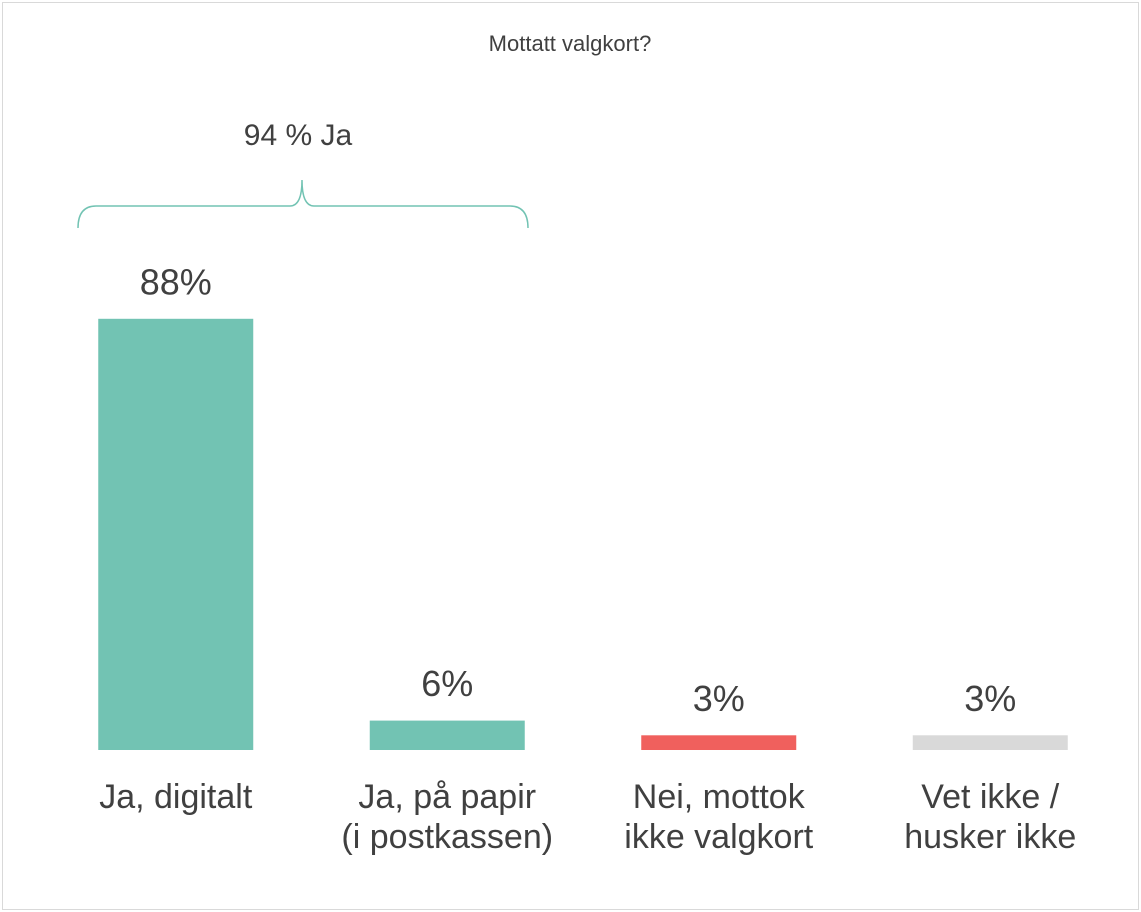 The image size is (1141, 912). Describe the element at coordinates (298, 135) in the screenshot. I see `annotation: 94 % Ja` at that location.